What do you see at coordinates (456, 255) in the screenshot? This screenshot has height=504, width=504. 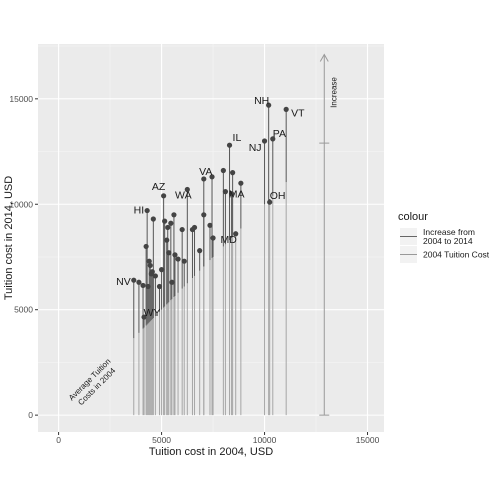 I see `legend-label: 2004 Tuition Cost` at bounding box center [456, 255].